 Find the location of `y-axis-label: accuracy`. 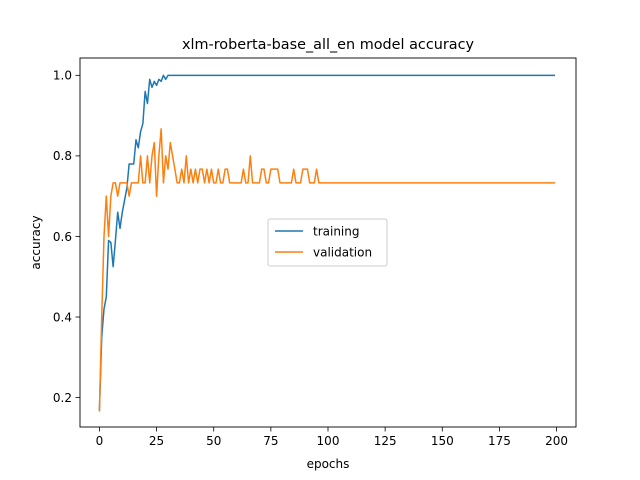

y-axis-label: accuracy is located at coordinates (36, 242).